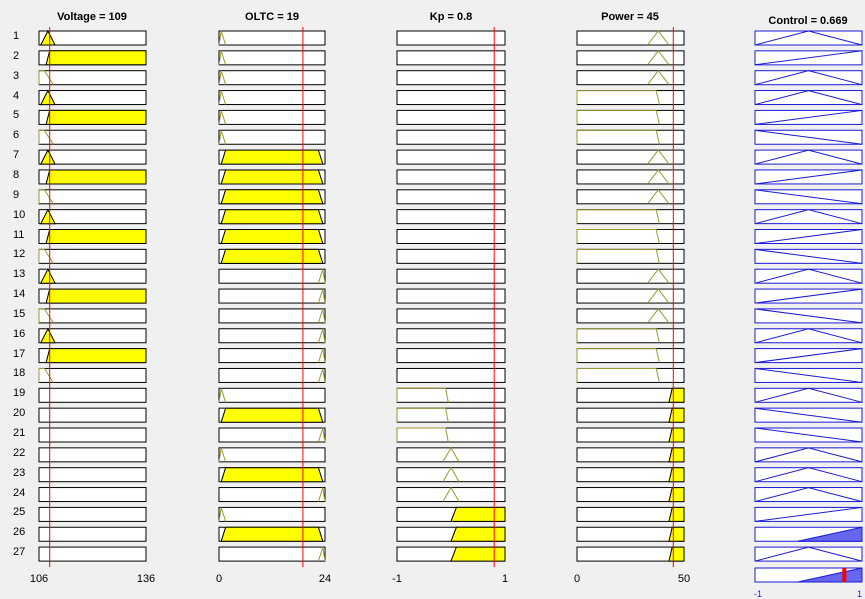 The height and width of the screenshot is (599, 865). I want to click on rule-number: 7, so click(16, 155).